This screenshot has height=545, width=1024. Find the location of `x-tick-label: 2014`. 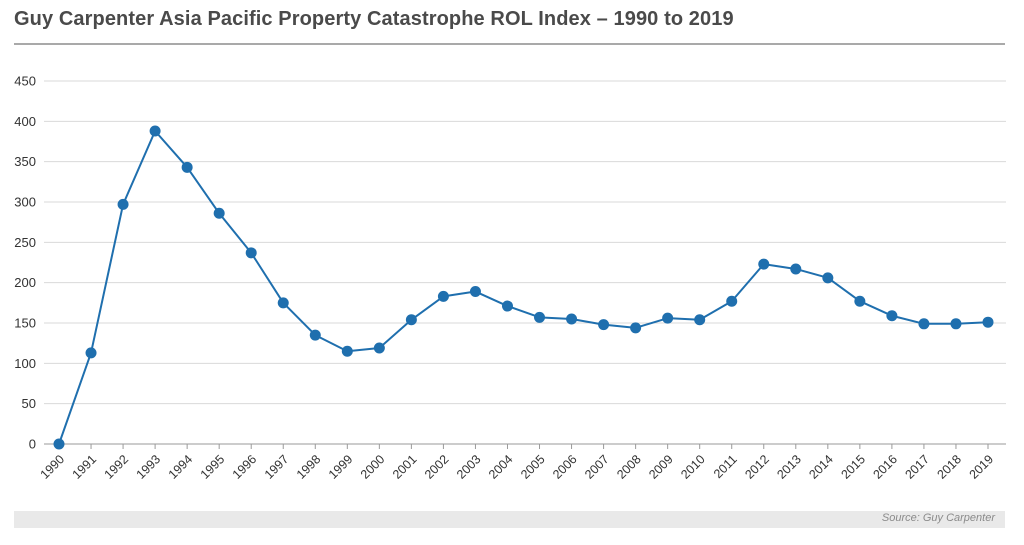

x-tick-label: 2014 is located at coordinates (821, 467).